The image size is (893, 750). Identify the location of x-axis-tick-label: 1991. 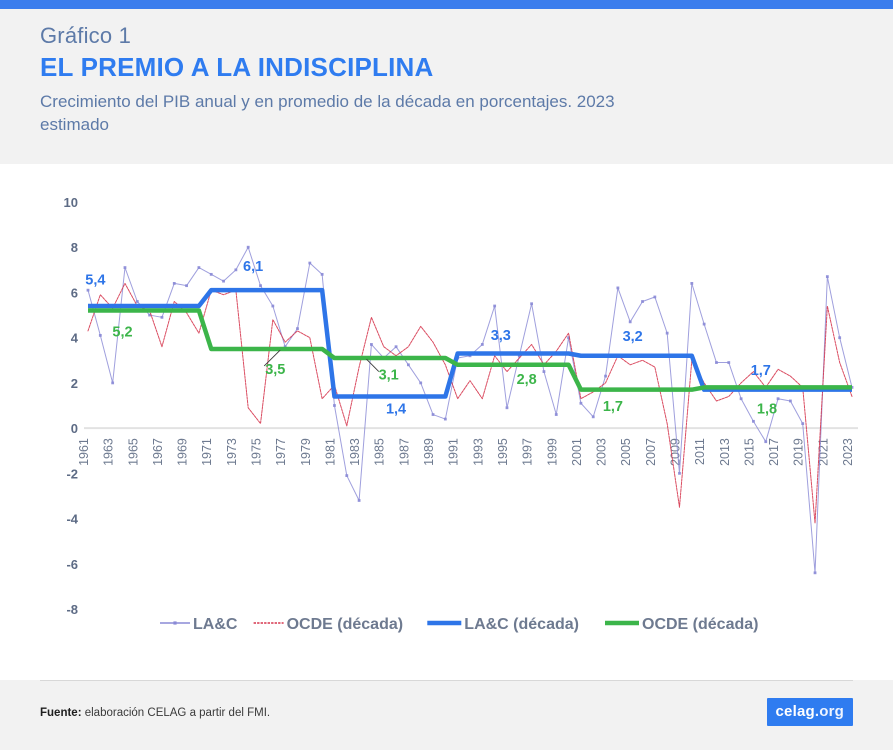
(454, 452).